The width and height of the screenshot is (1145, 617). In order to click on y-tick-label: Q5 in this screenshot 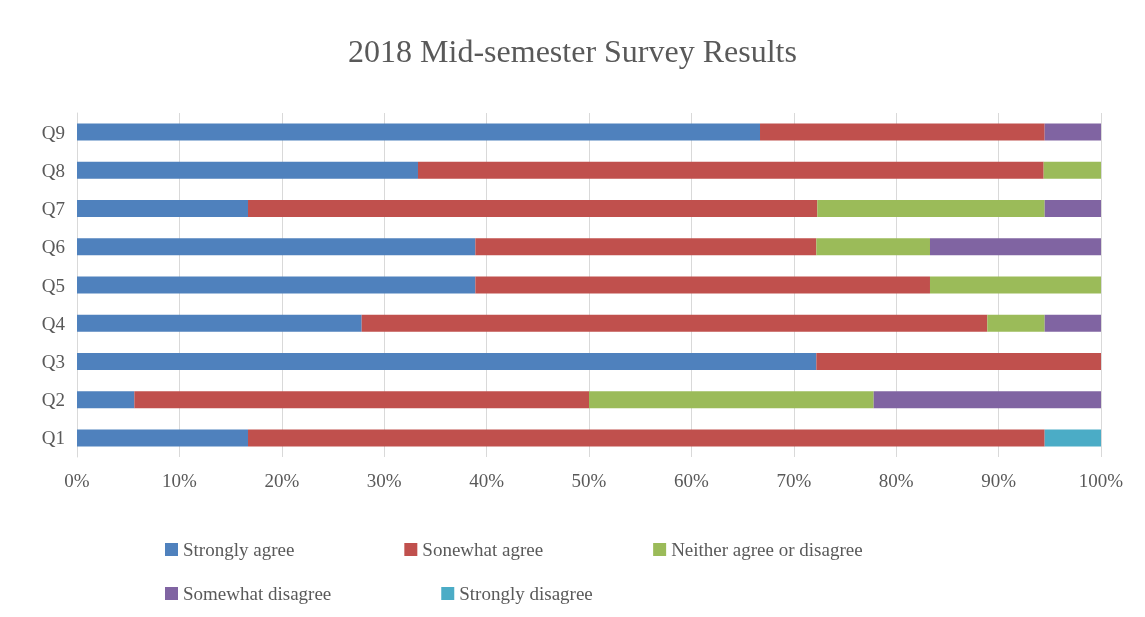, I will do `click(53, 285)`.